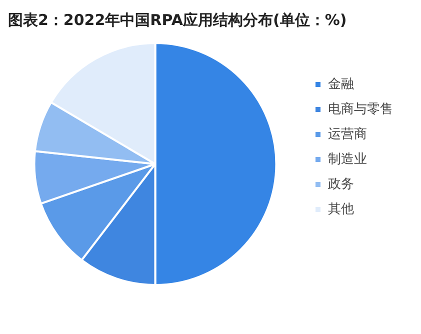 This screenshot has width=421, height=334. What do you see at coordinates (341, 184) in the screenshot?
I see `legend-label: 政务` at bounding box center [341, 184].